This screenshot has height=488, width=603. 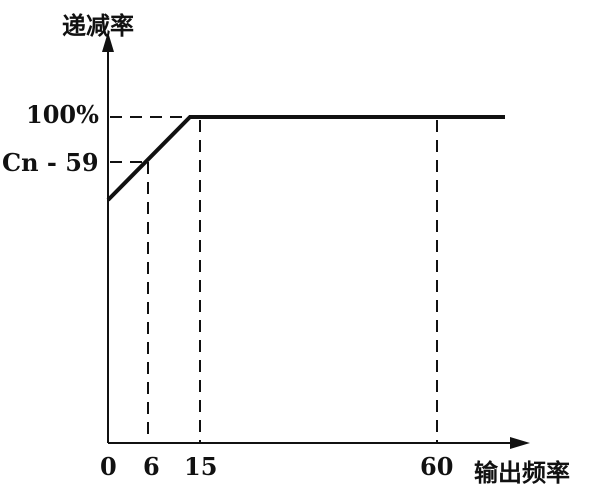 What do you see at coordinates (98, 26) in the screenshot?
I see `y-axis-label: 递减率` at bounding box center [98, 26].